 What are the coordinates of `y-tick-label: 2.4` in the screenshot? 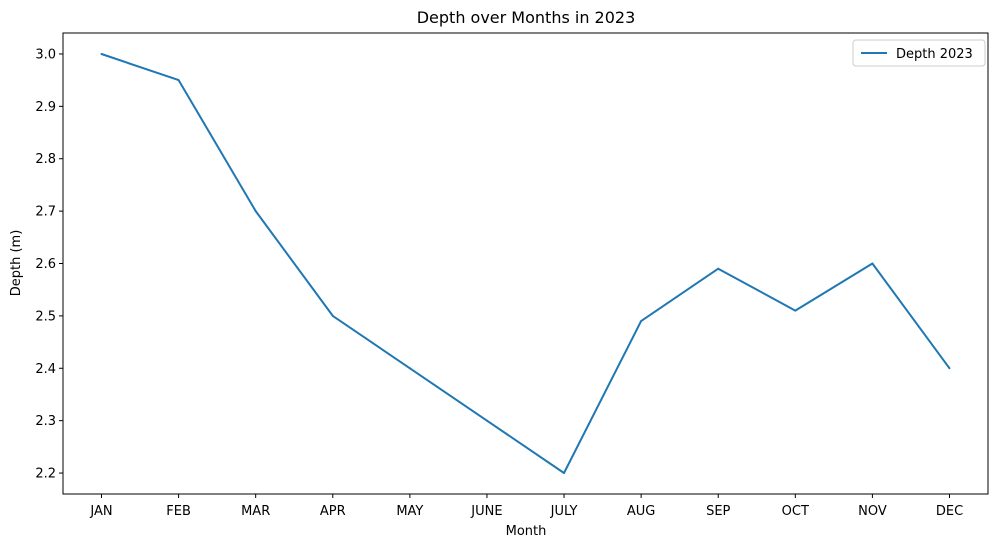 It's located at (45, 369).